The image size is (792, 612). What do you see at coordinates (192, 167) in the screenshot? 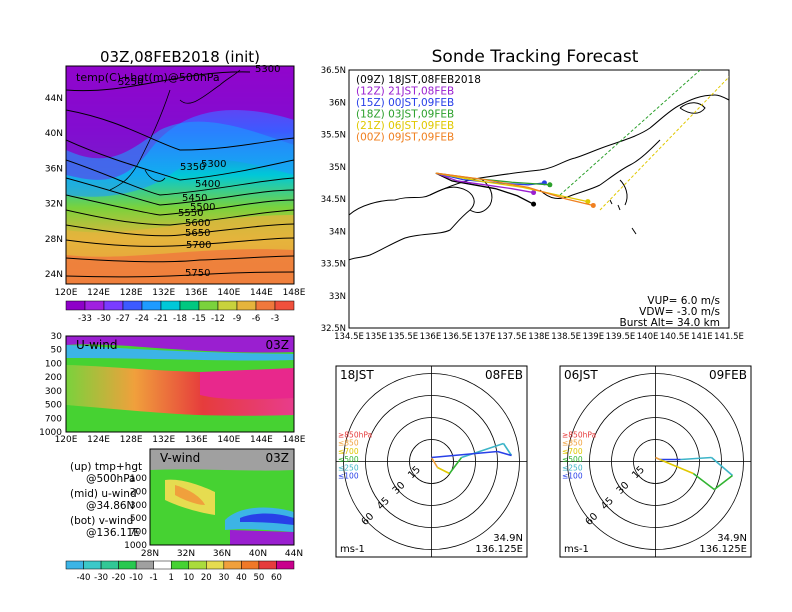
I see `contour-label: 5350` at bounding box center [192, 167].